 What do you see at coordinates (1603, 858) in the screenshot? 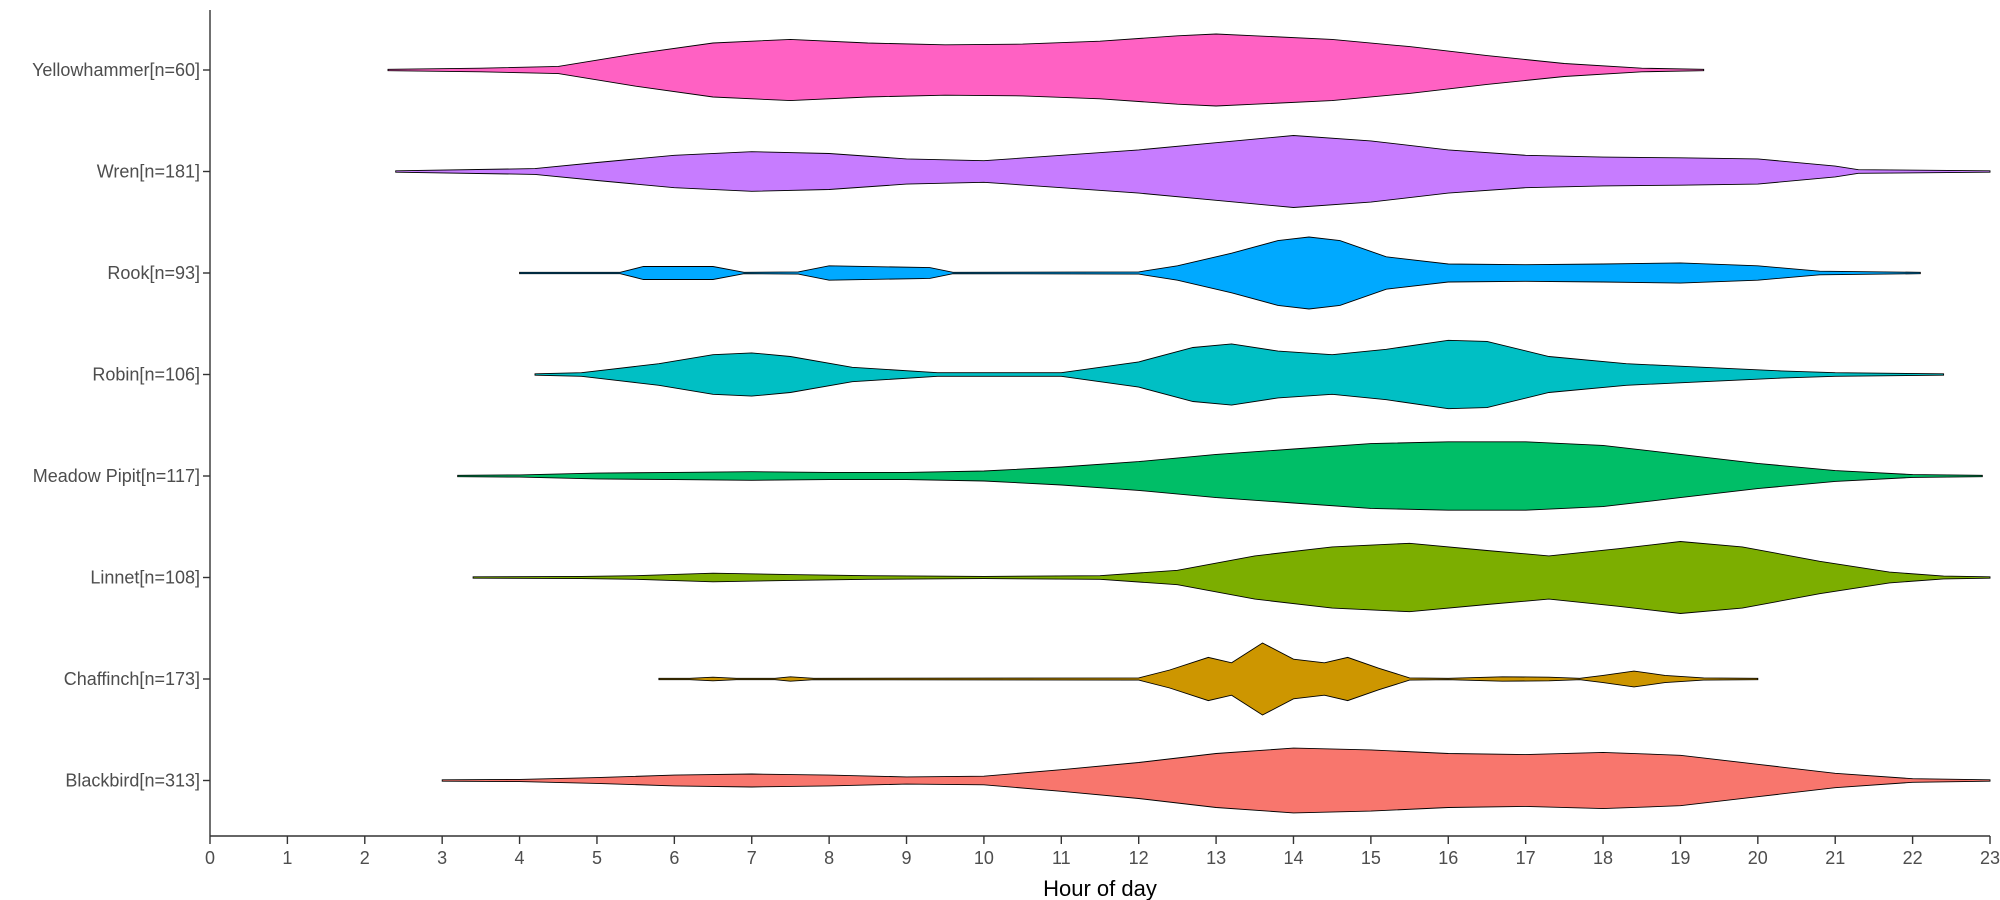
I see `x-tick-label: 18` at bounding box center [1603, 858].